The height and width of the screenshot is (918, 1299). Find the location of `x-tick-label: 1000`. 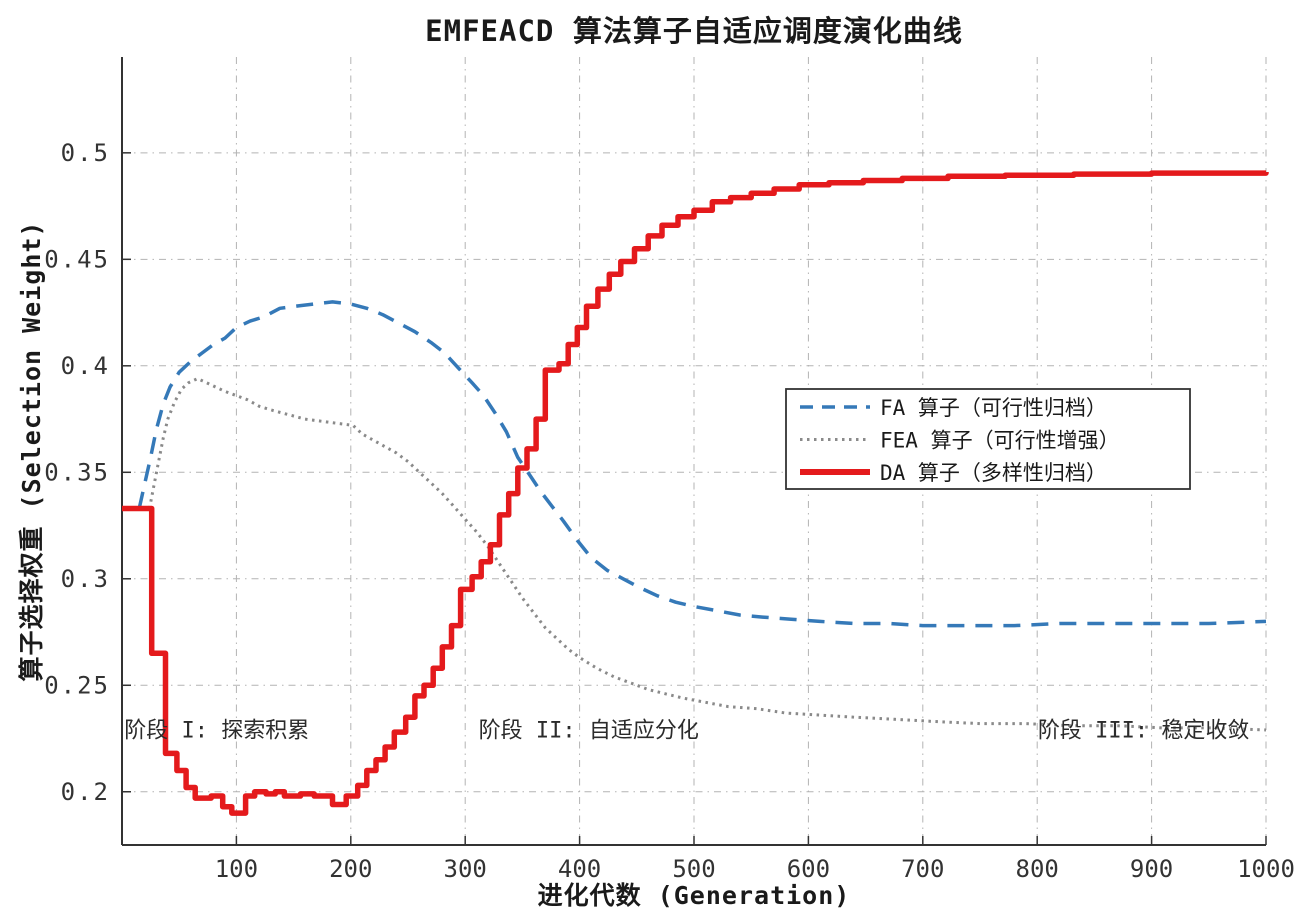

x-tick-label: 1000 is located at coordinates (1266, 869).